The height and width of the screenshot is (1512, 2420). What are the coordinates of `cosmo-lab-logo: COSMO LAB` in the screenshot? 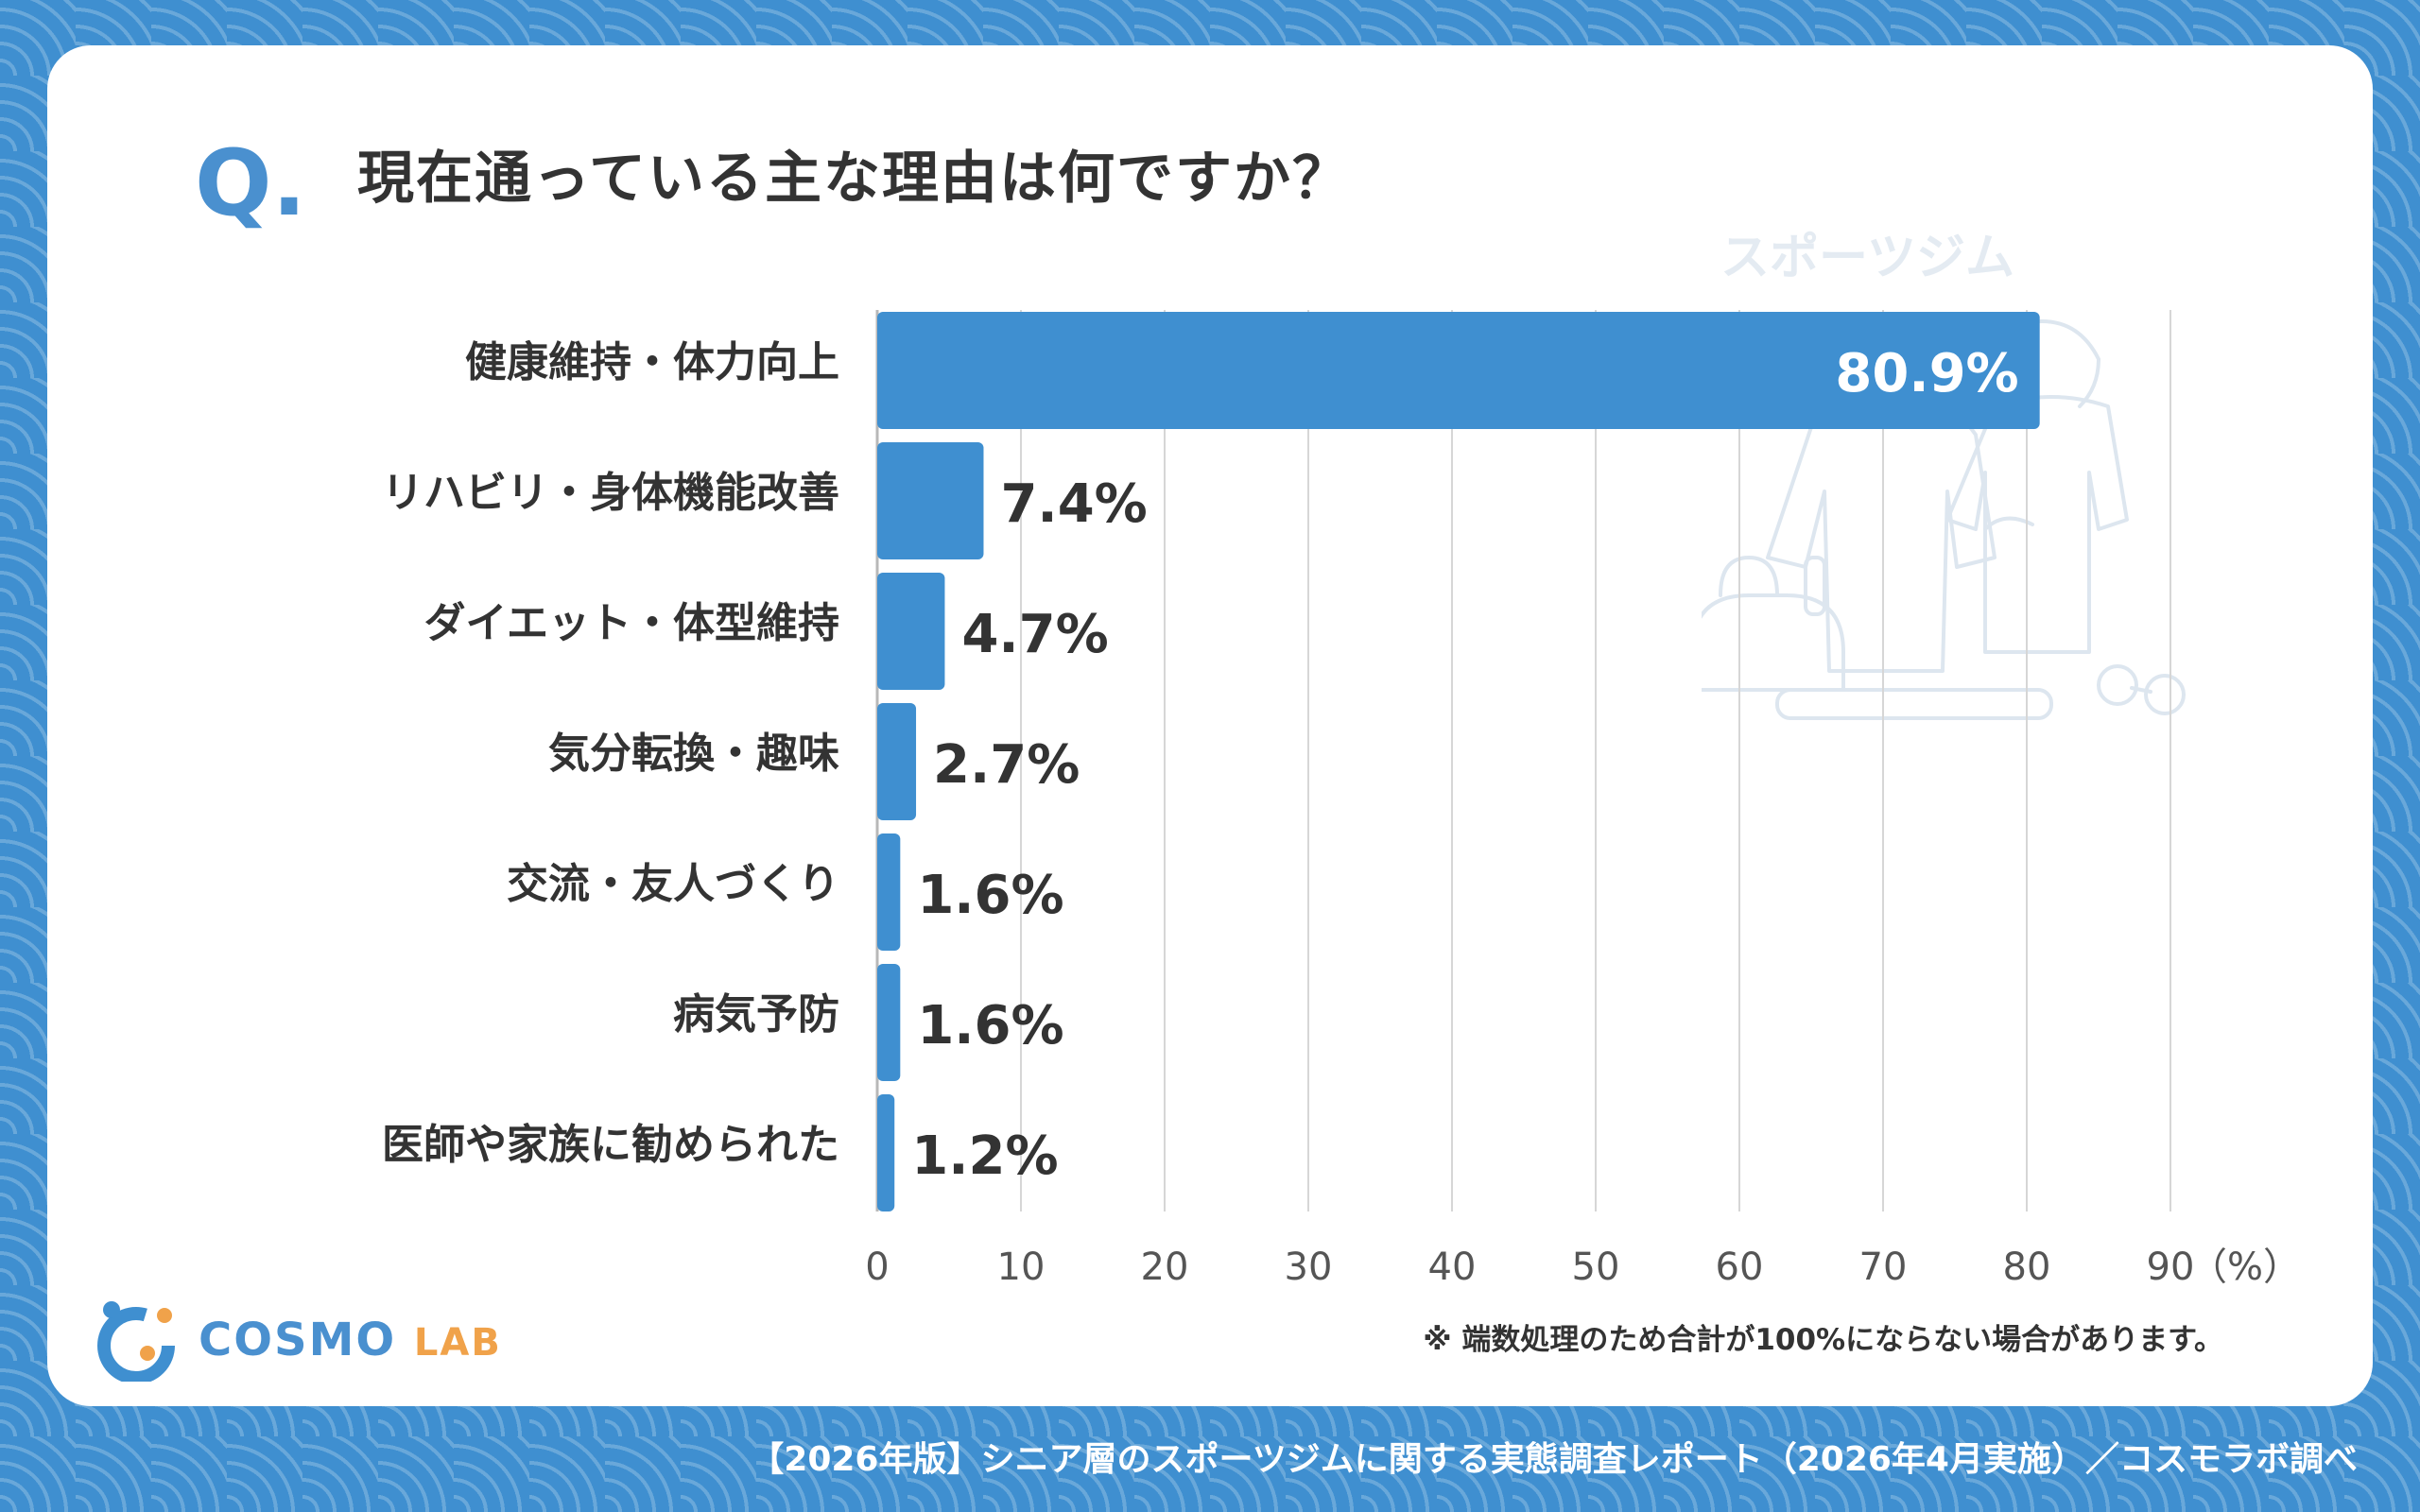 It's located at (295, 1340).